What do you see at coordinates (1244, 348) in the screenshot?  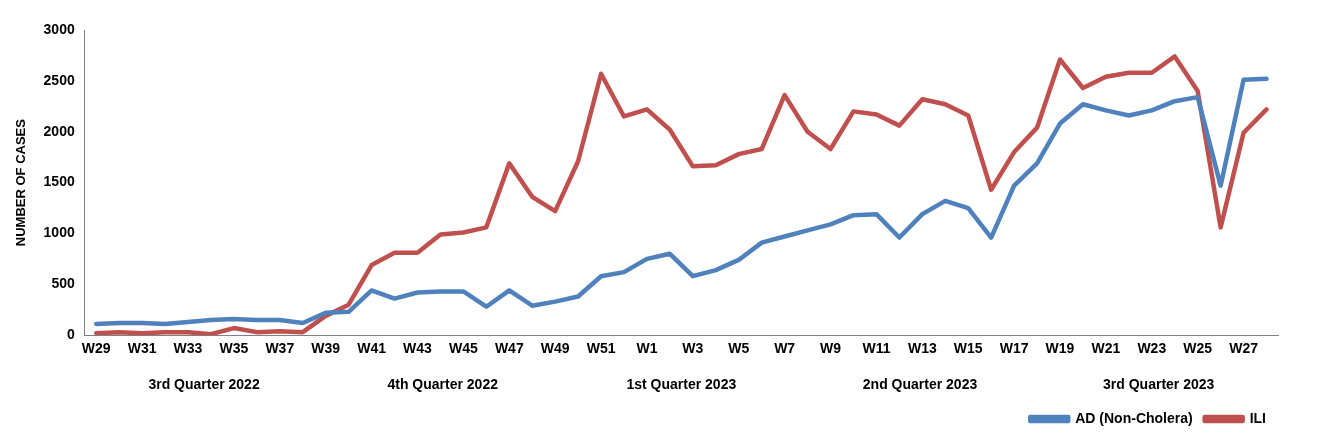 I see `x-tick-label: W27` at bounding box center [1244, 348].